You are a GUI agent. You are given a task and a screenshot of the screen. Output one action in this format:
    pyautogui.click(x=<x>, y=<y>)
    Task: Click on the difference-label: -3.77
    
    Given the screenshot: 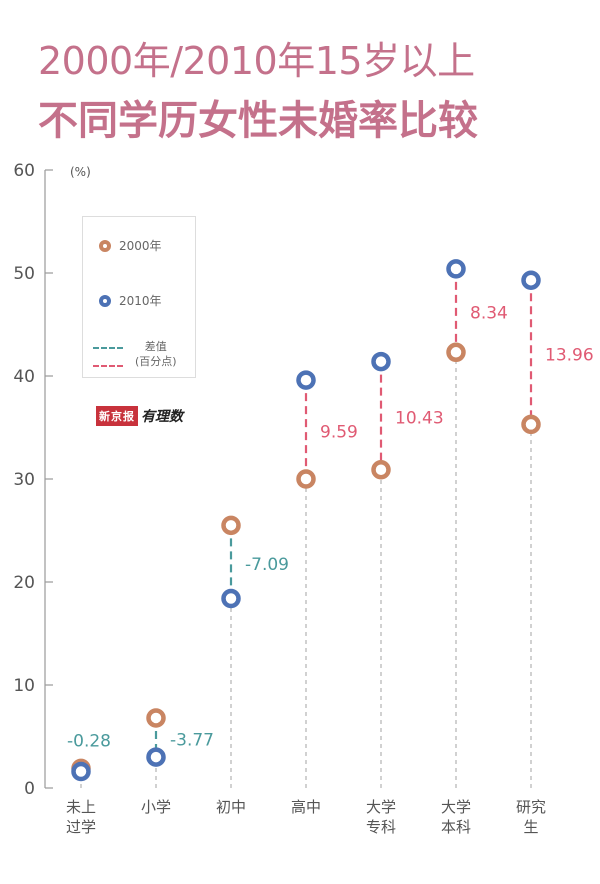 What is the action you would take?
    pyautogui.click(x=192, y=741)
    